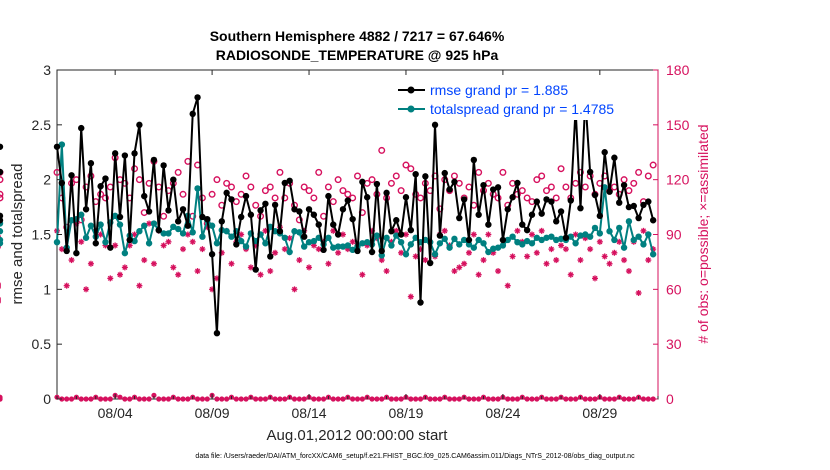 The image size is (830, 470). What do you see at coordinates (115, 413) in the screenshot?
I see `x-tick-label: 08/04` at bounding box center [115, 413].